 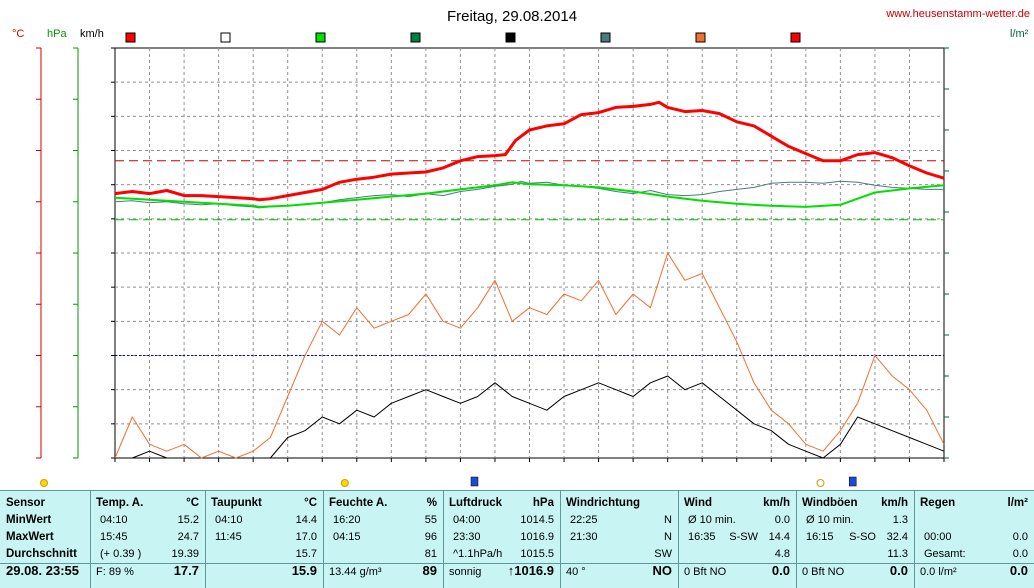 I want to click on row-label: MinWert, so click(x=29, y=520).